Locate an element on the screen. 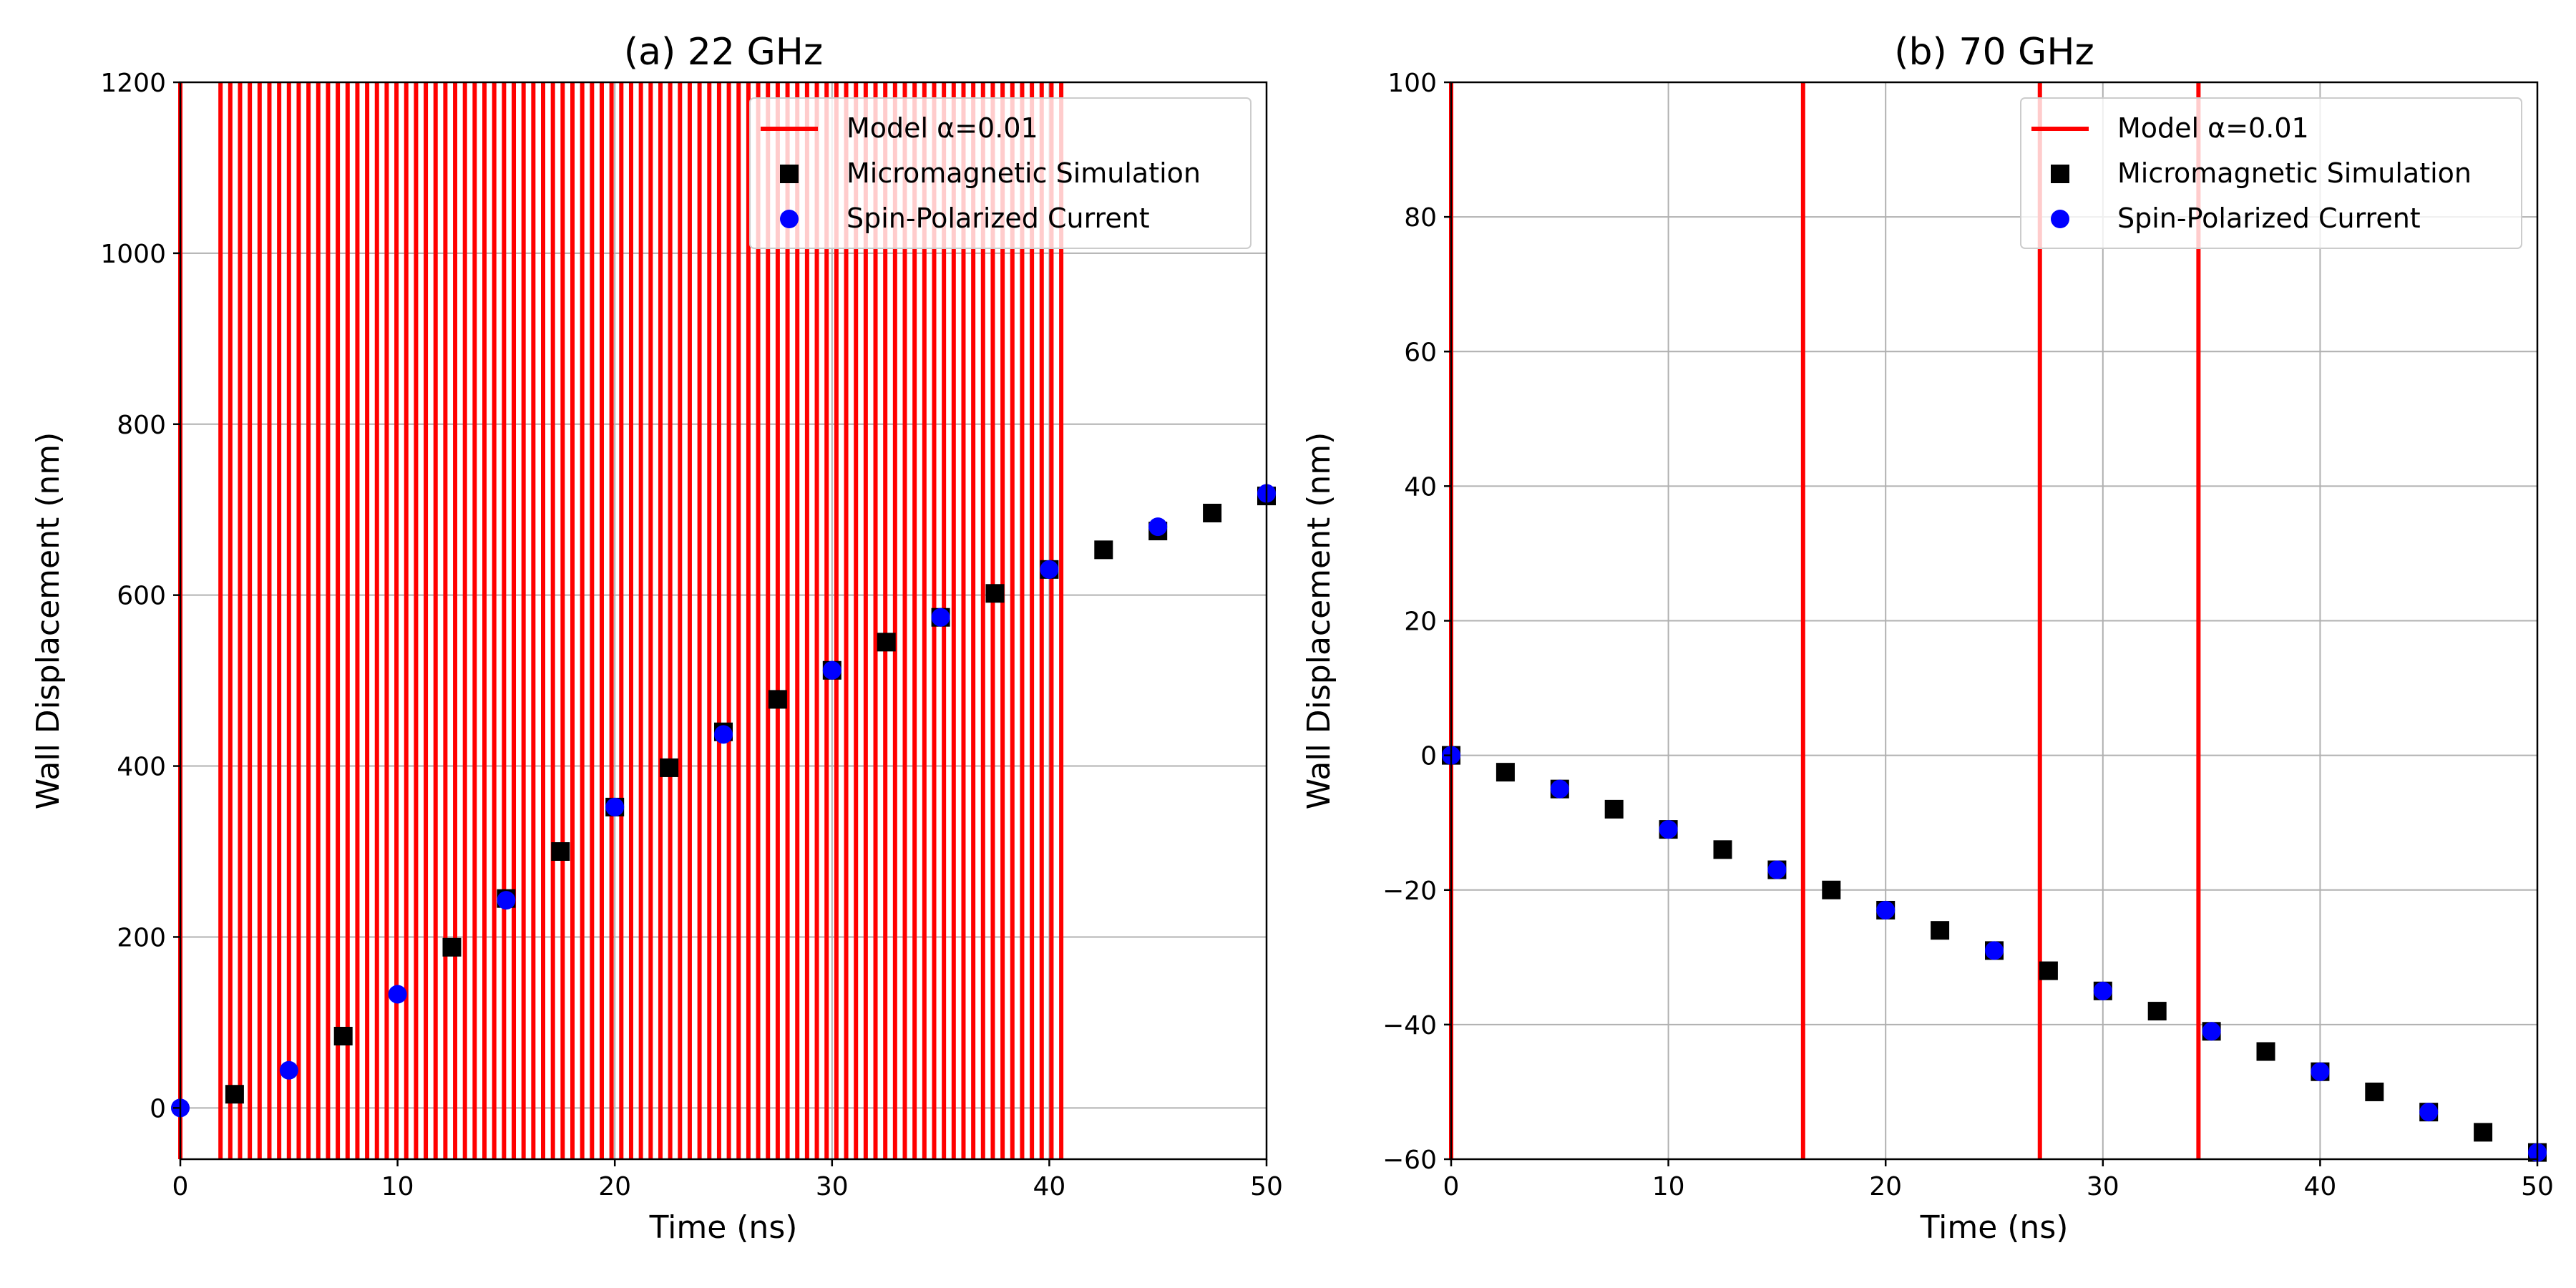 The height and width of the screenshot is (1288, 2576). legend-label-micromagnetic-a: Micromagnetic Simulation is located at coordinates (1024, 173).